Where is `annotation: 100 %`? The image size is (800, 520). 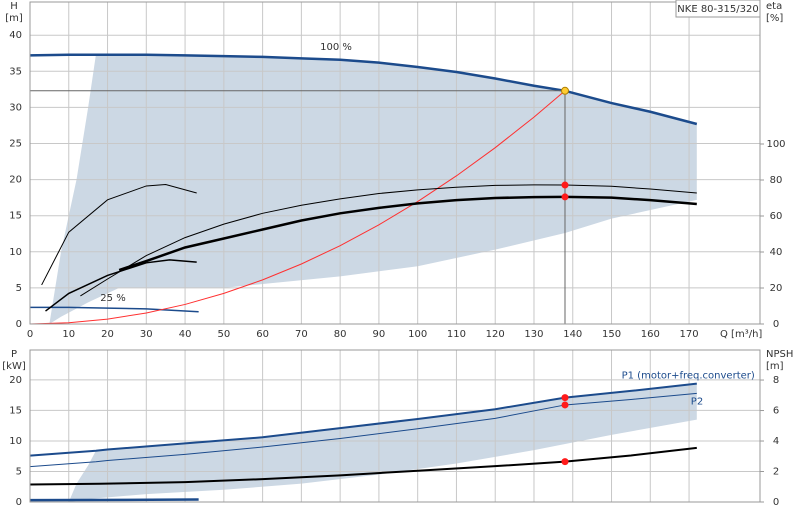 annotation: 100 % is located at coordinates (336, 47).